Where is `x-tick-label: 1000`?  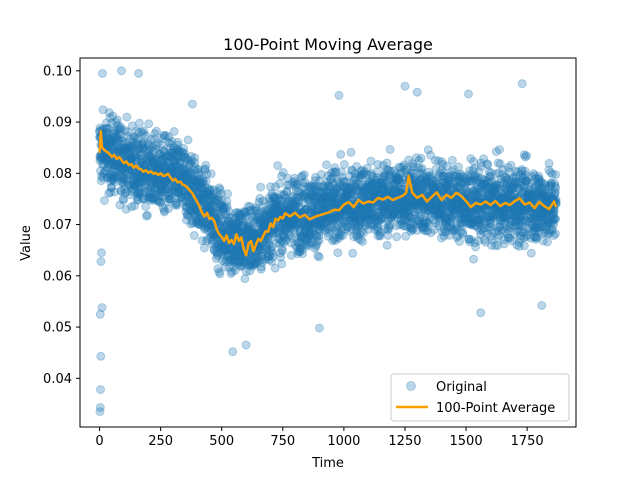 x-tick-label: 1000 is located at coordinates (343, 441).